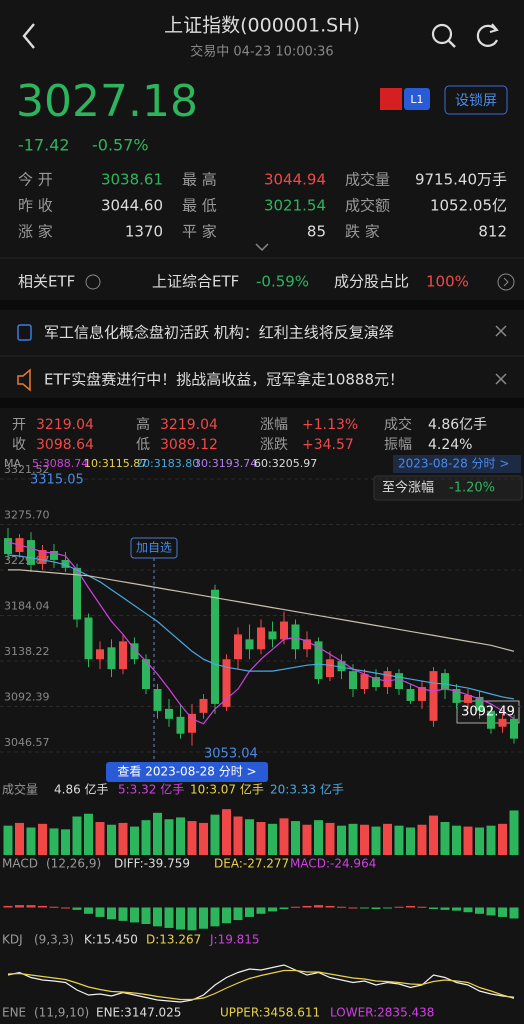 This screenshot has width=524, height=1024. Describe the element at coordinates (443, 35) in the screenshot. I see `search-button` at that location.